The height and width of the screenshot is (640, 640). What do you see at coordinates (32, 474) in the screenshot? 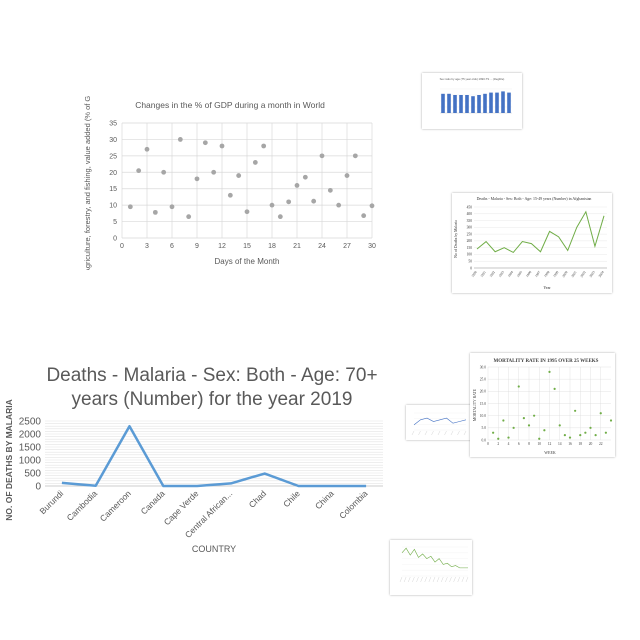
I see `y-tick-label: 500` at bounding box center [32, 474].